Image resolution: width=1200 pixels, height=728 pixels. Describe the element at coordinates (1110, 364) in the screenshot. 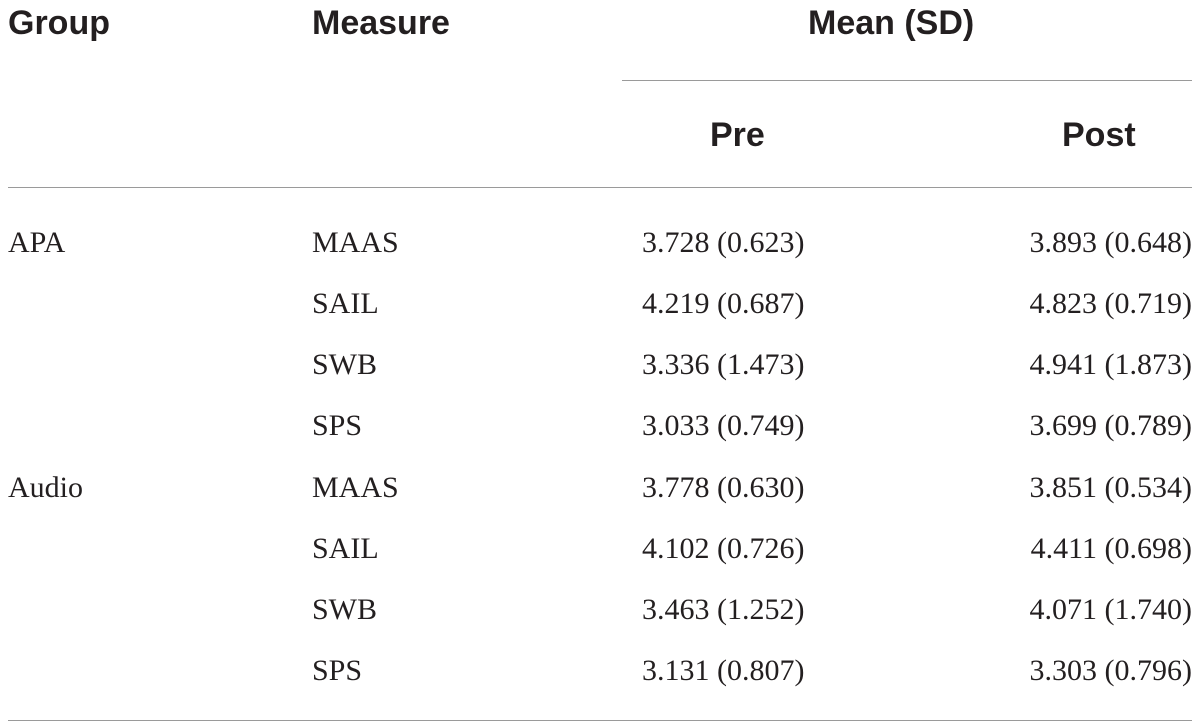

I see `post-cell: 4.941 (1.873)` at that location.